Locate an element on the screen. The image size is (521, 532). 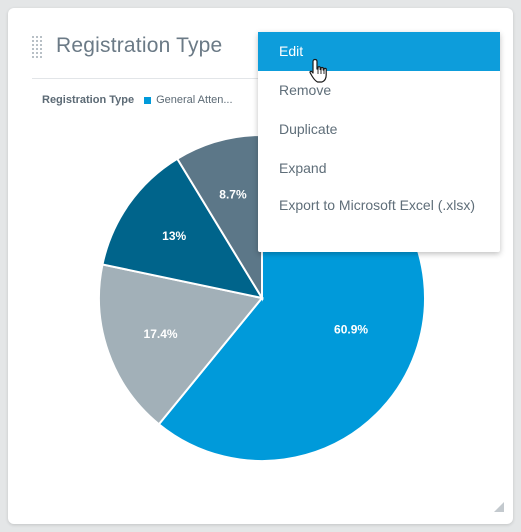
widget-title: Registration Type is located at coordinates (139, 45).